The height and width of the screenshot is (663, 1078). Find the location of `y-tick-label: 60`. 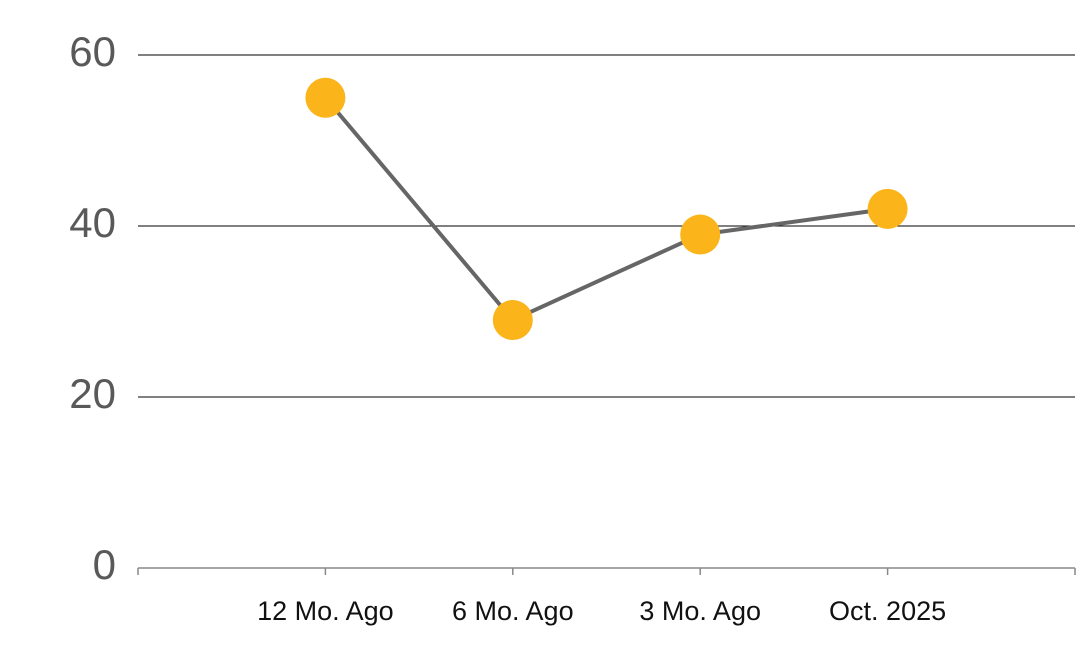

y-tick-label: 60 is located at coordinates (92, 51).